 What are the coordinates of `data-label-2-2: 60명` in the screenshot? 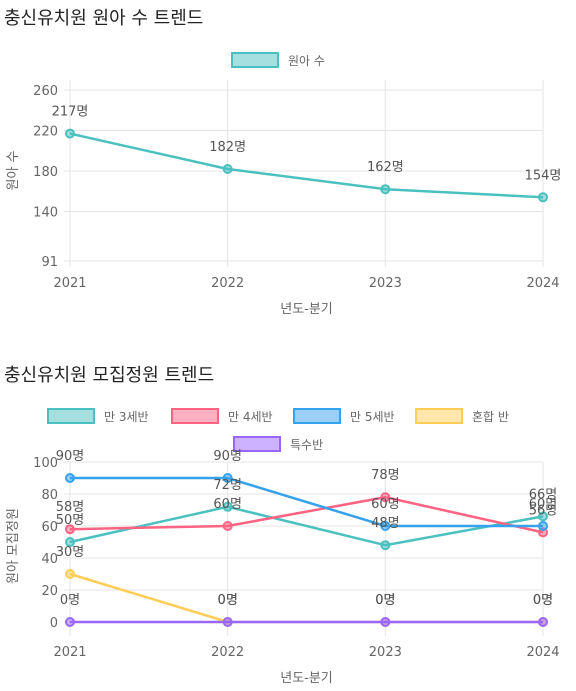 It's located at (385, 504).